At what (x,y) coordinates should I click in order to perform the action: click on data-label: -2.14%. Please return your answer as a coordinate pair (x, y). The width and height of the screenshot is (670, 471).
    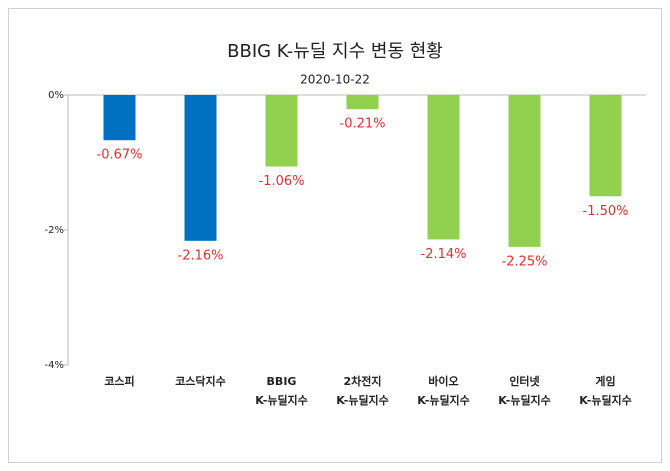
    Looking at the image, I should click on (444, 254).